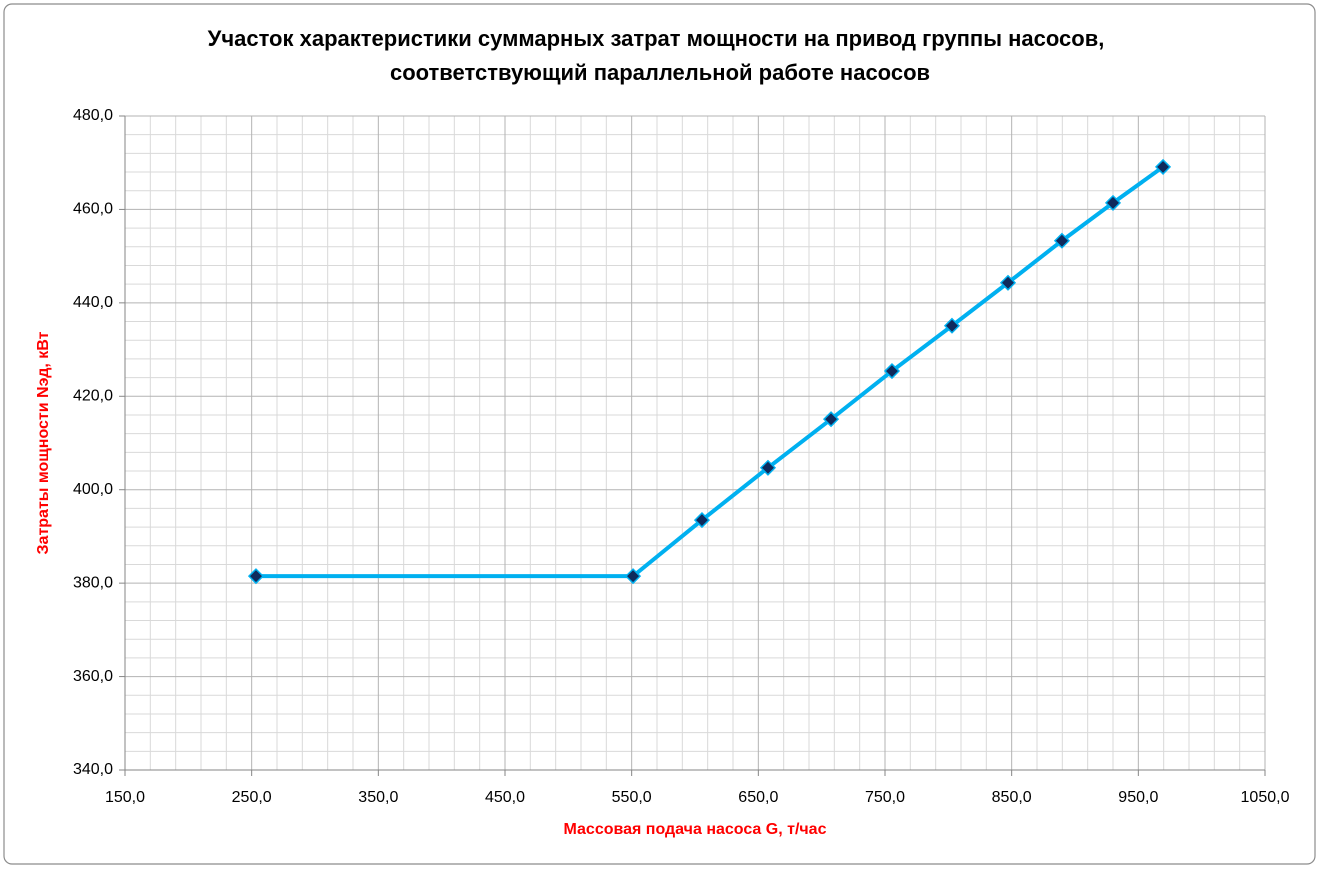 Image resolution: width=1320 pixels, height=874 pixels. I want to click on x-tick-label: 250,0, so click(252, 797).